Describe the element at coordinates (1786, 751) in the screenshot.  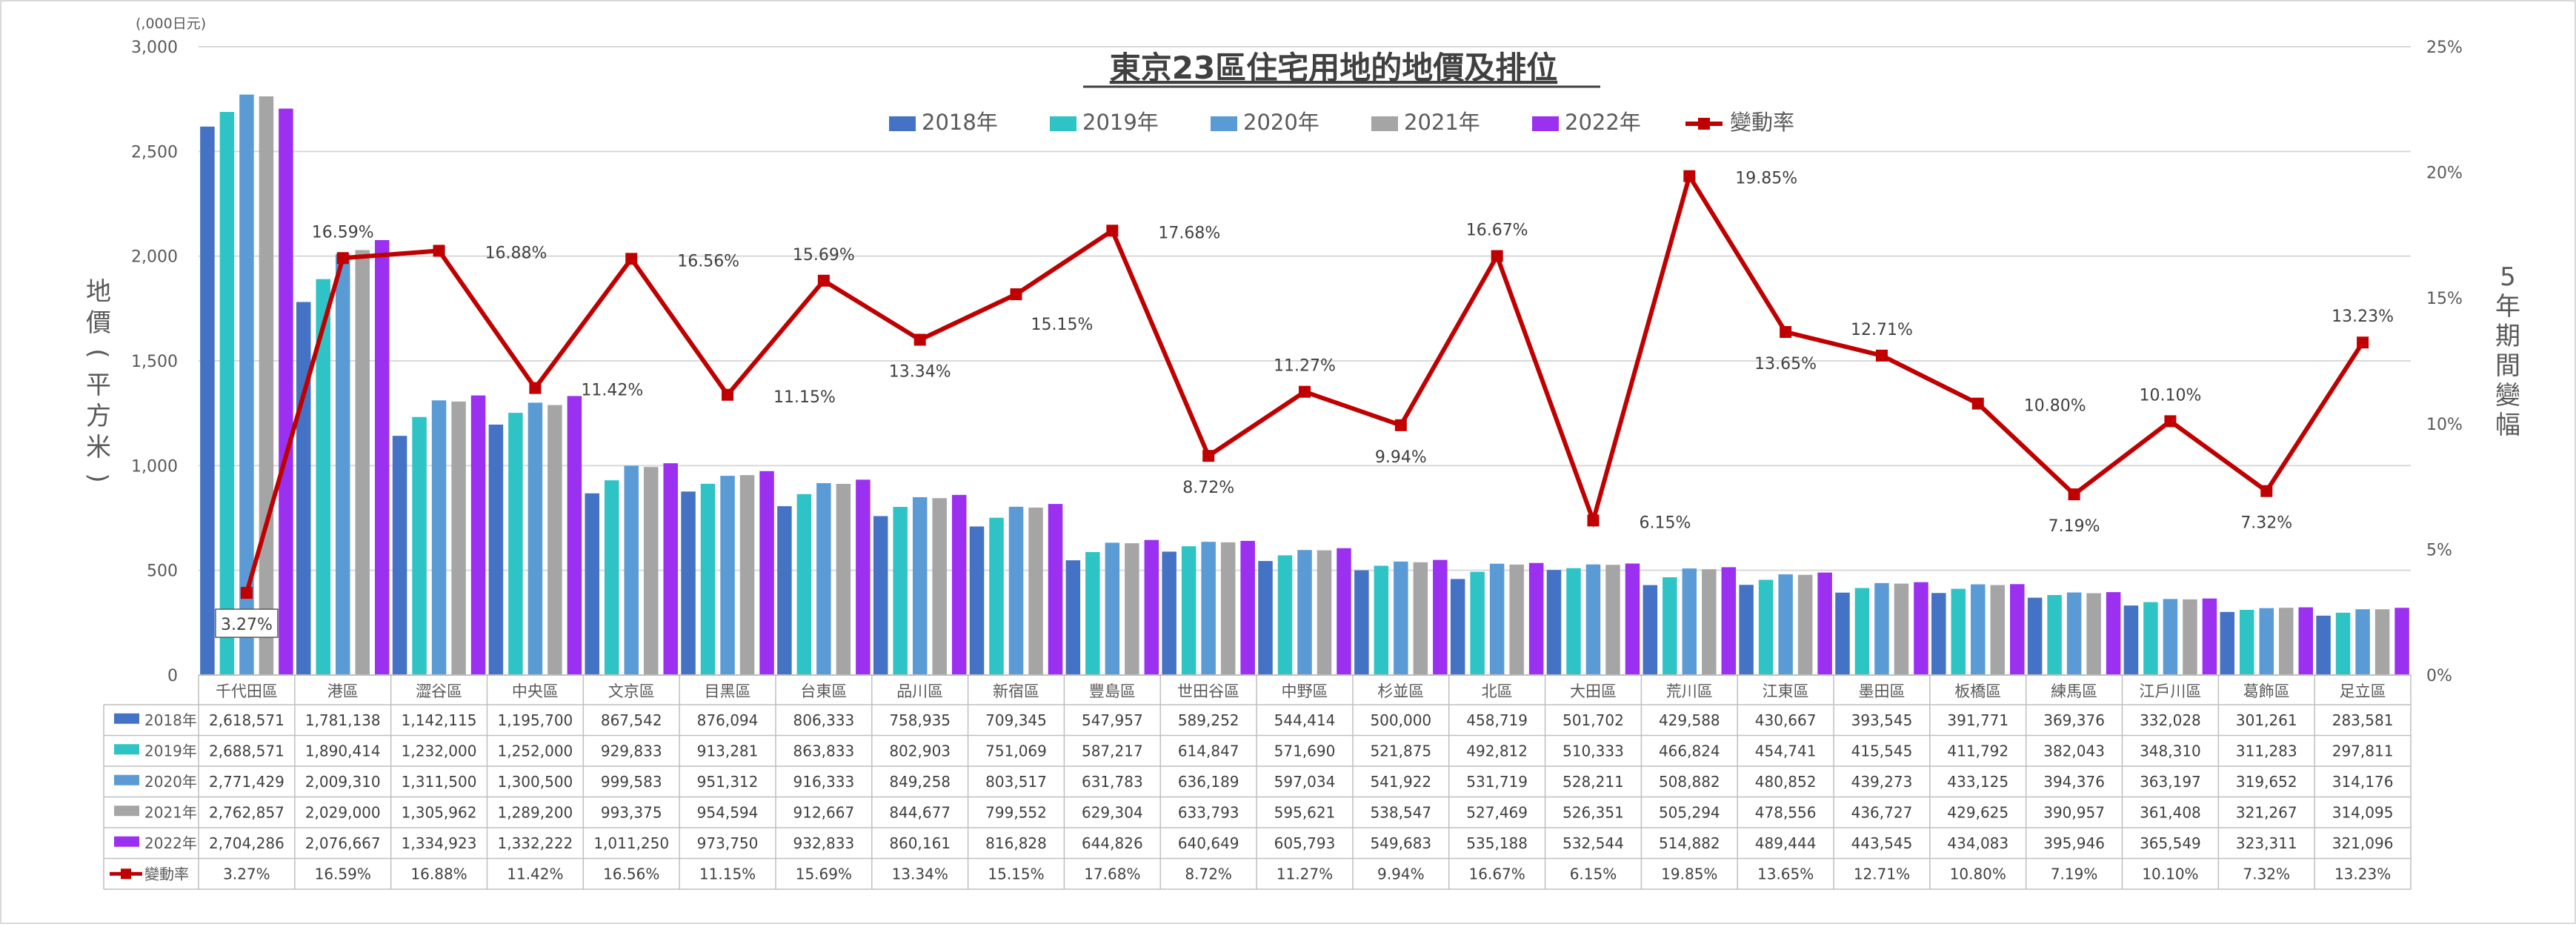
I see `table-cell: 454,741` at that location.